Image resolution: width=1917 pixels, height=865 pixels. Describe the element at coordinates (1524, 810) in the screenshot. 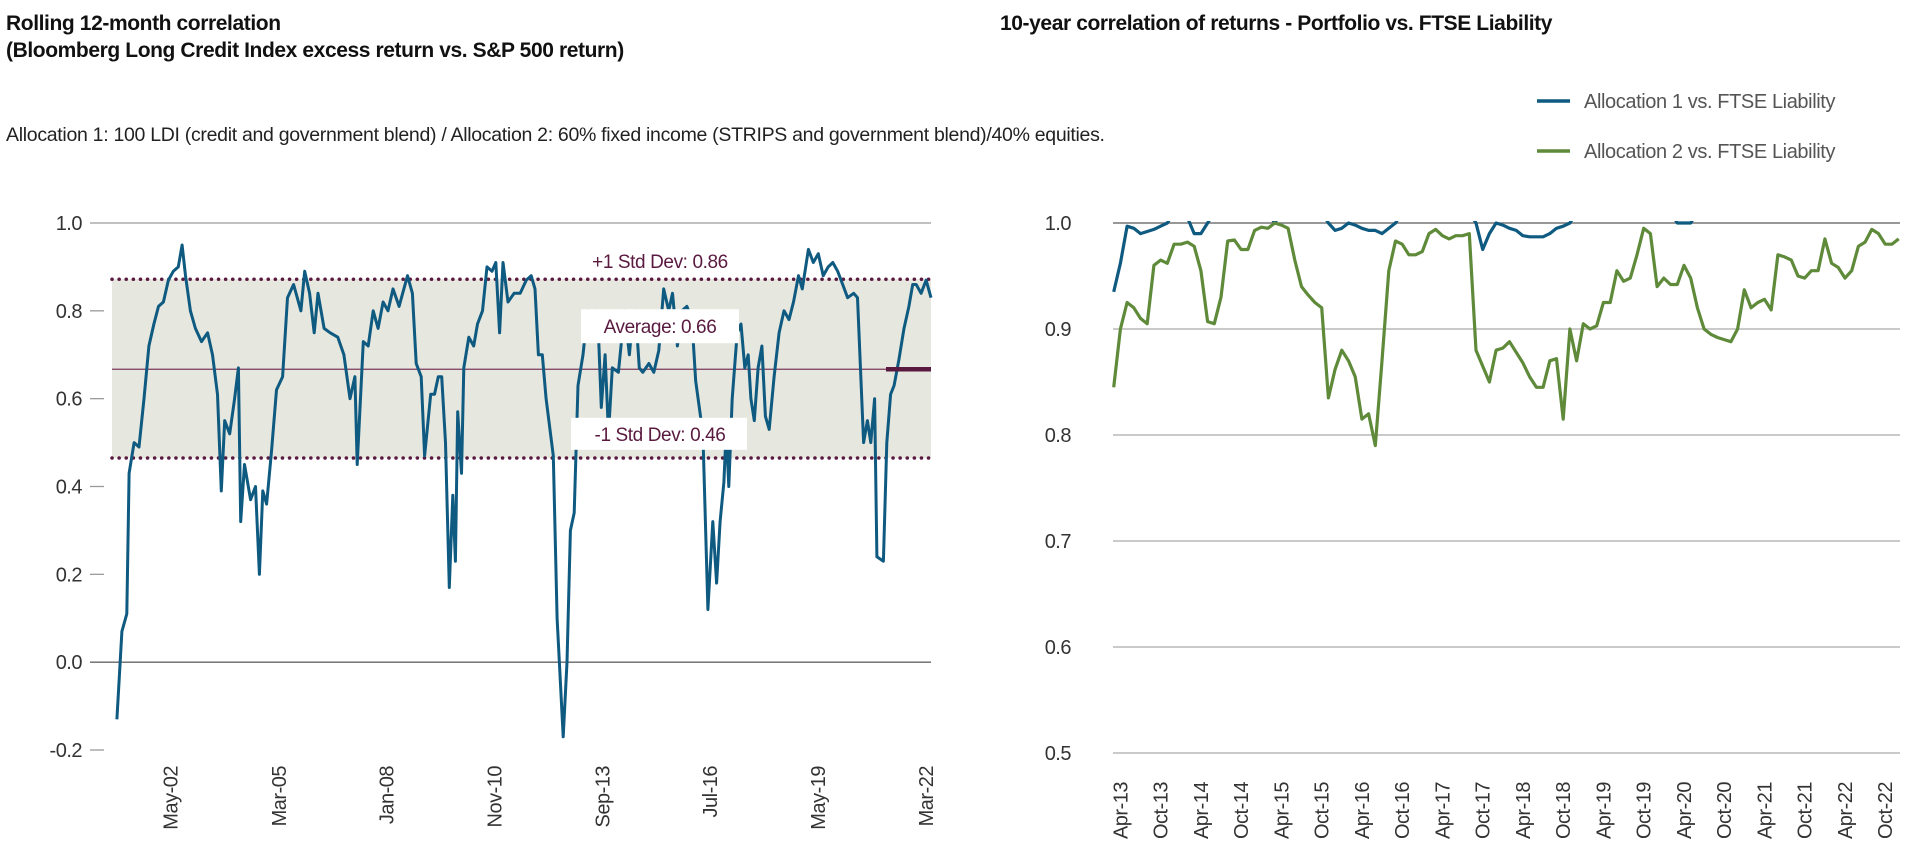

I see `x-tick-label: Apr-18` at that location.